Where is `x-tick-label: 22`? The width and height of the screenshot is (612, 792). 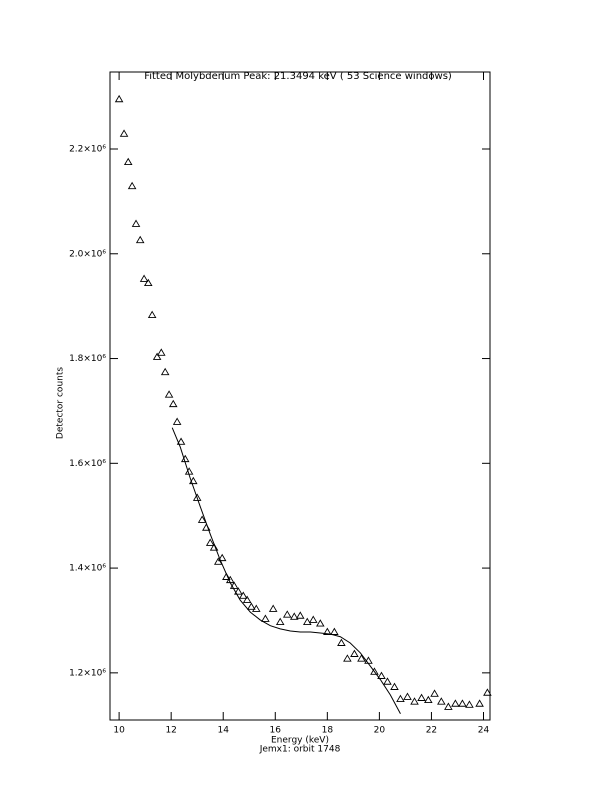 x-tick-label: 22 is located at coordinates (431, 731).